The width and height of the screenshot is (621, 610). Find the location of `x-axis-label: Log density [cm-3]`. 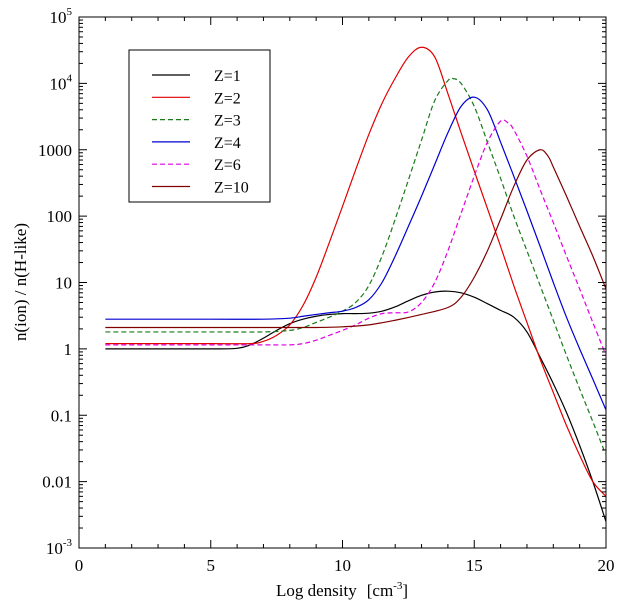

x-axis-label: Log density [cm-3] is located at coordinates (342, 590).